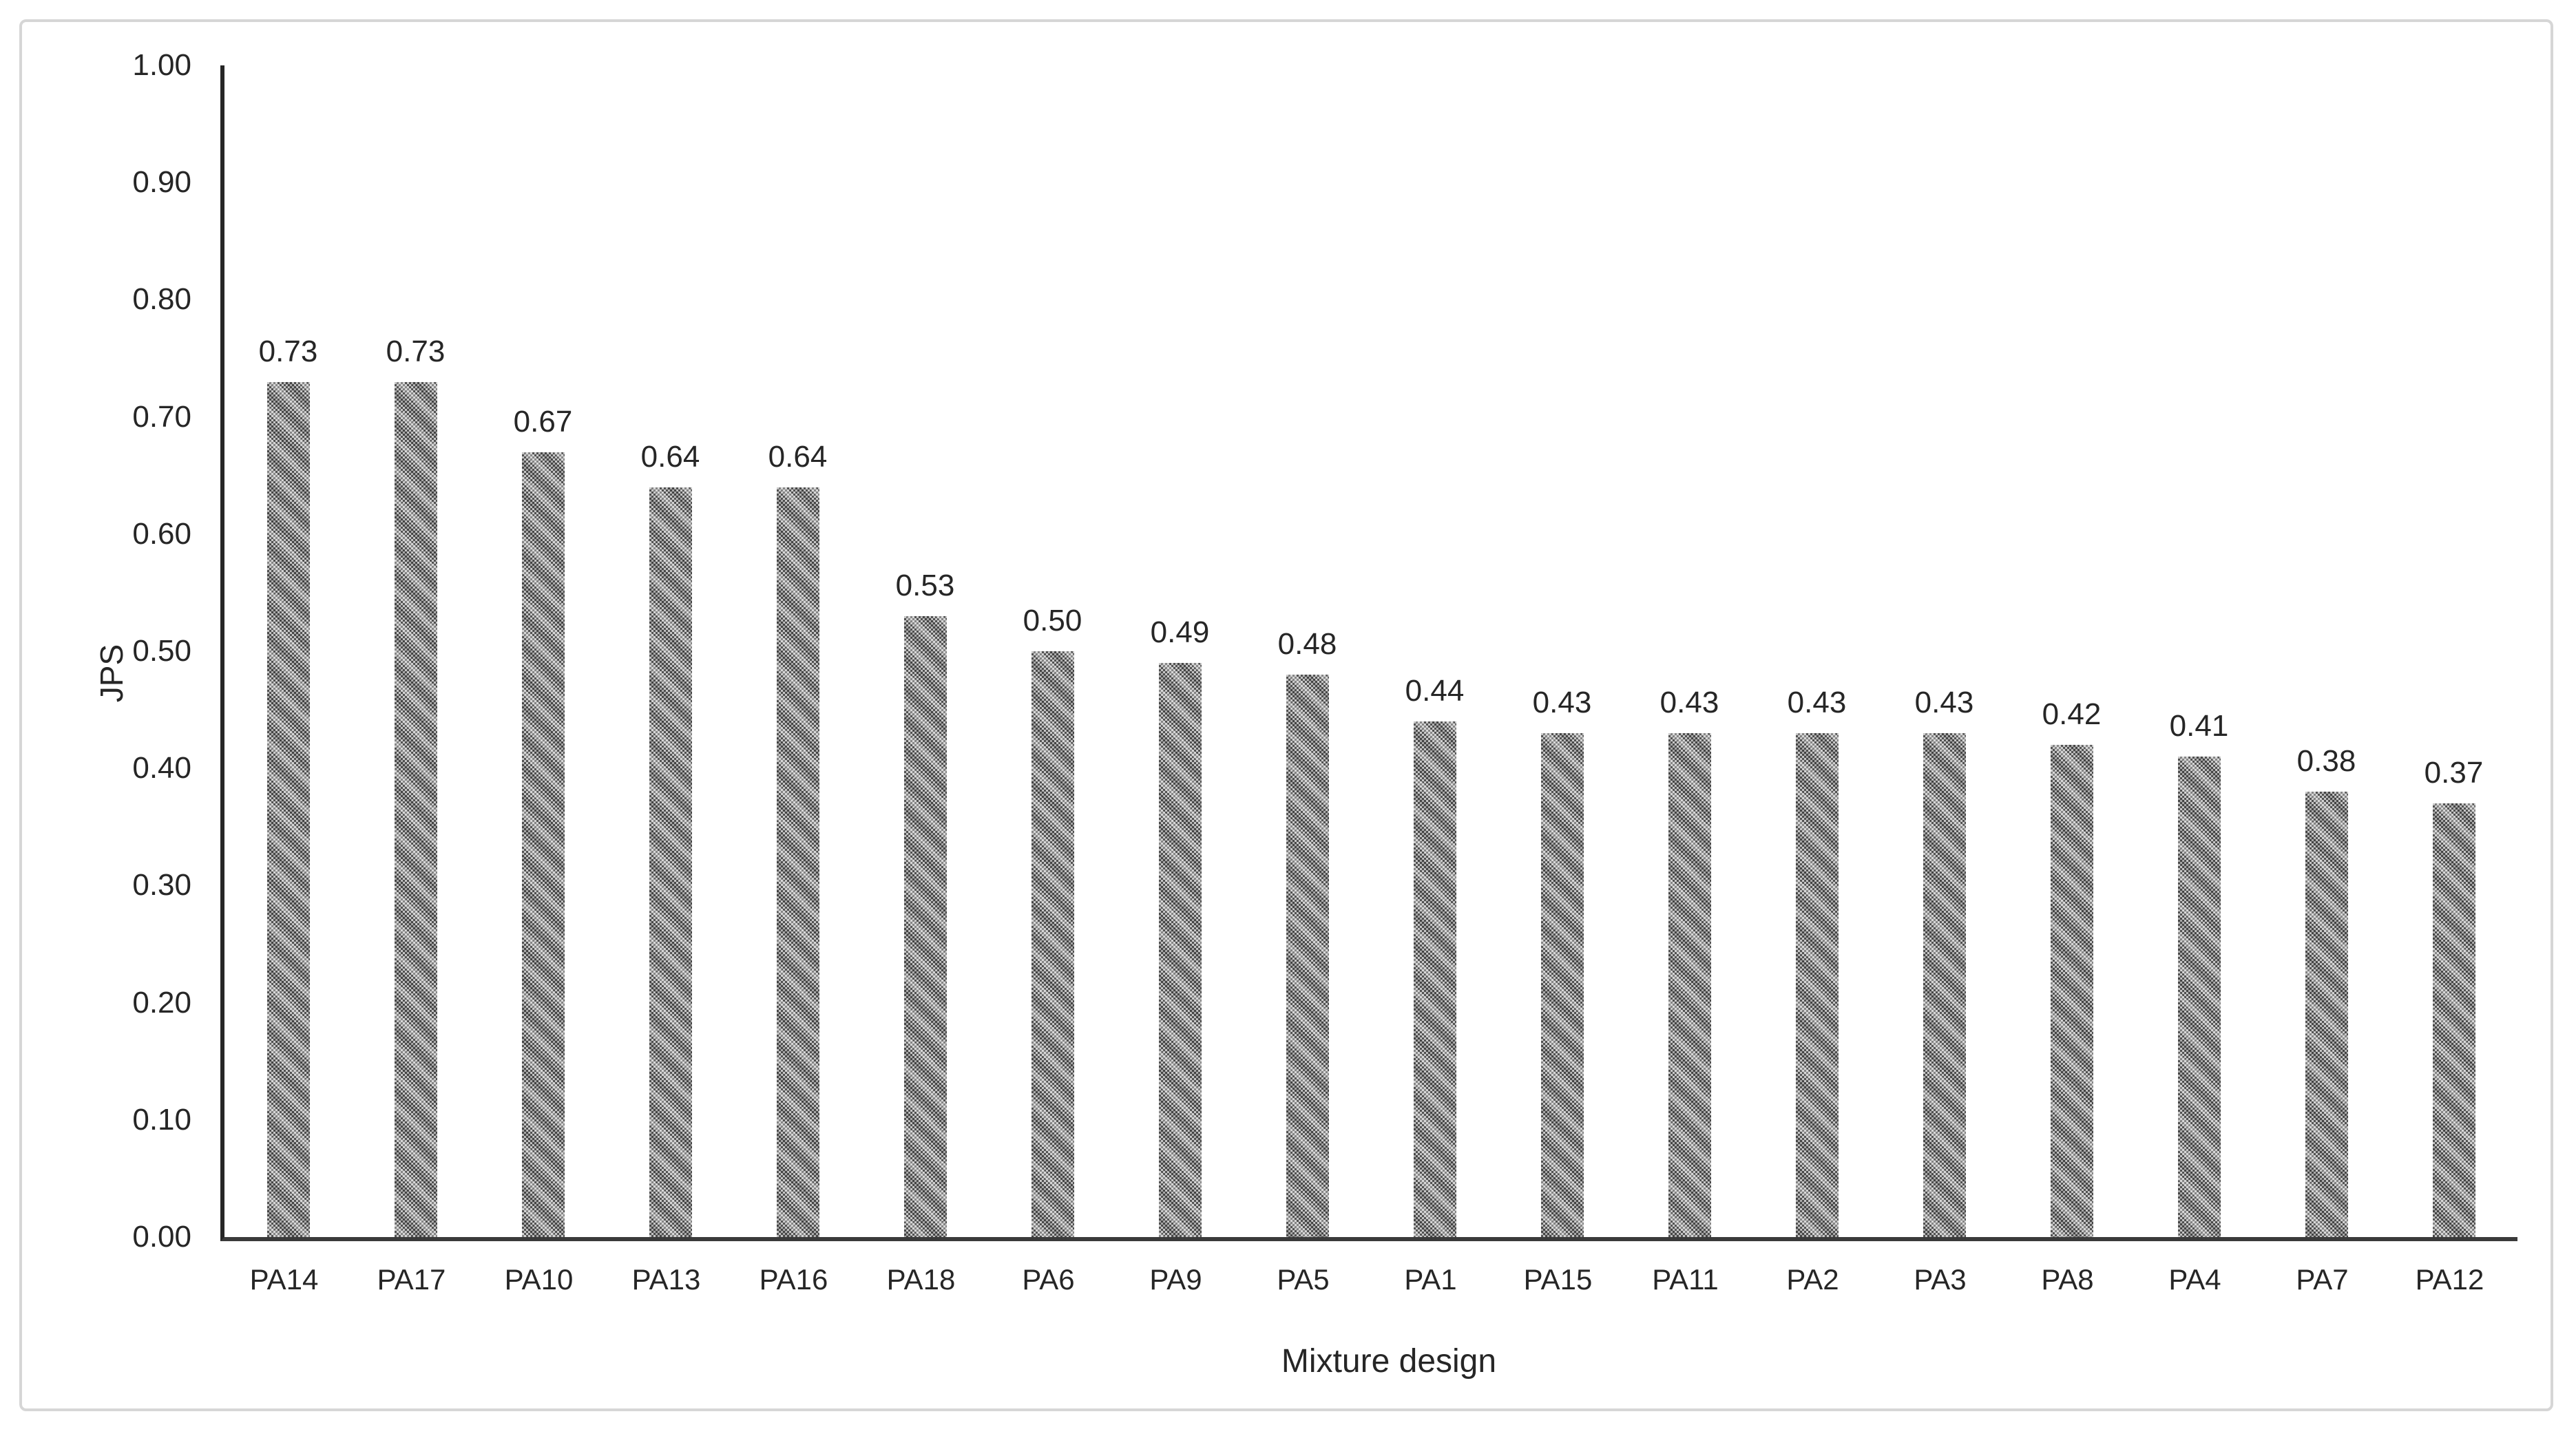  Describe the element at coordinates (161, 416) in the screenshot. I see `y-tick-label: 0.70` at that location.